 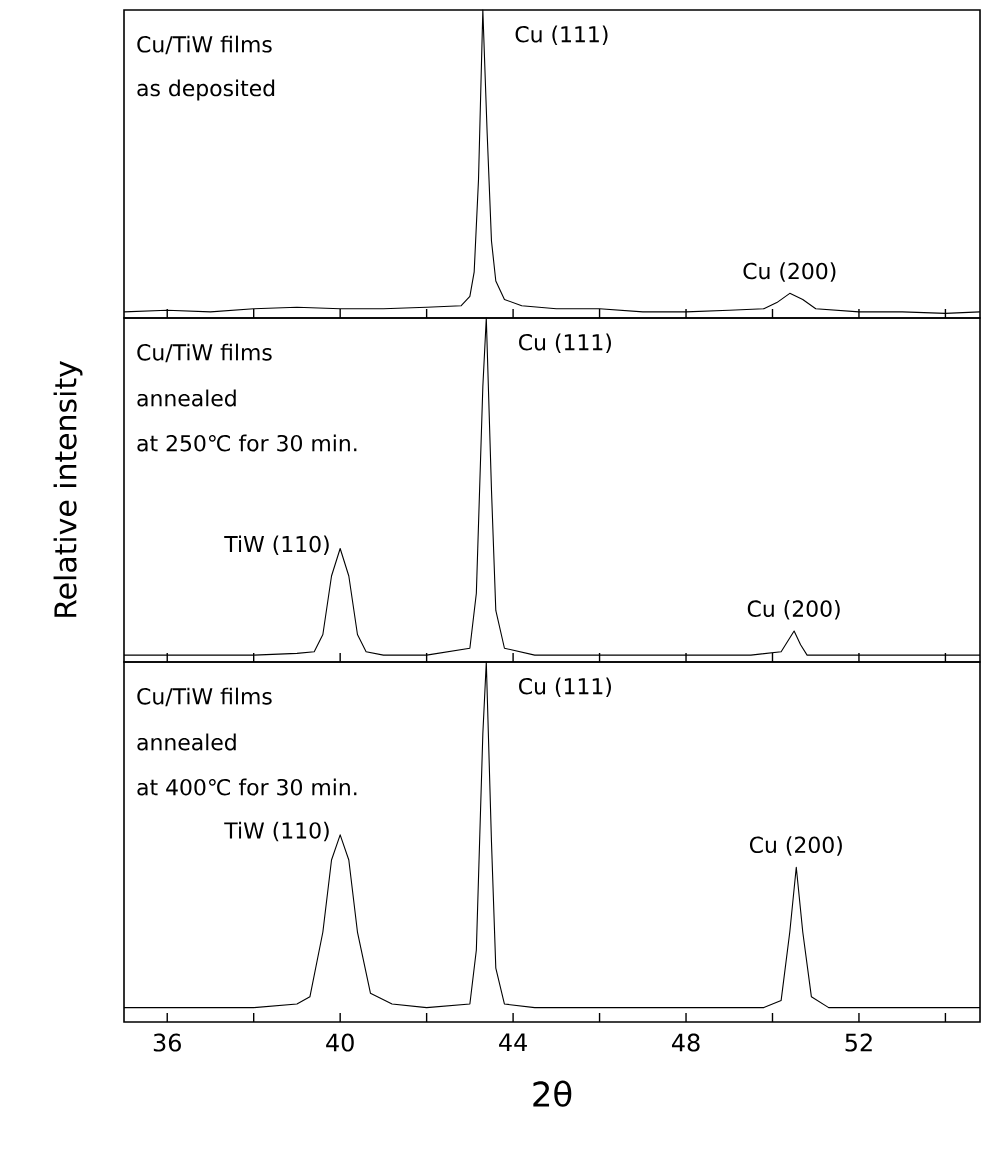 I want to click on x-tick-label: 44, so click(x=513, y=1042).